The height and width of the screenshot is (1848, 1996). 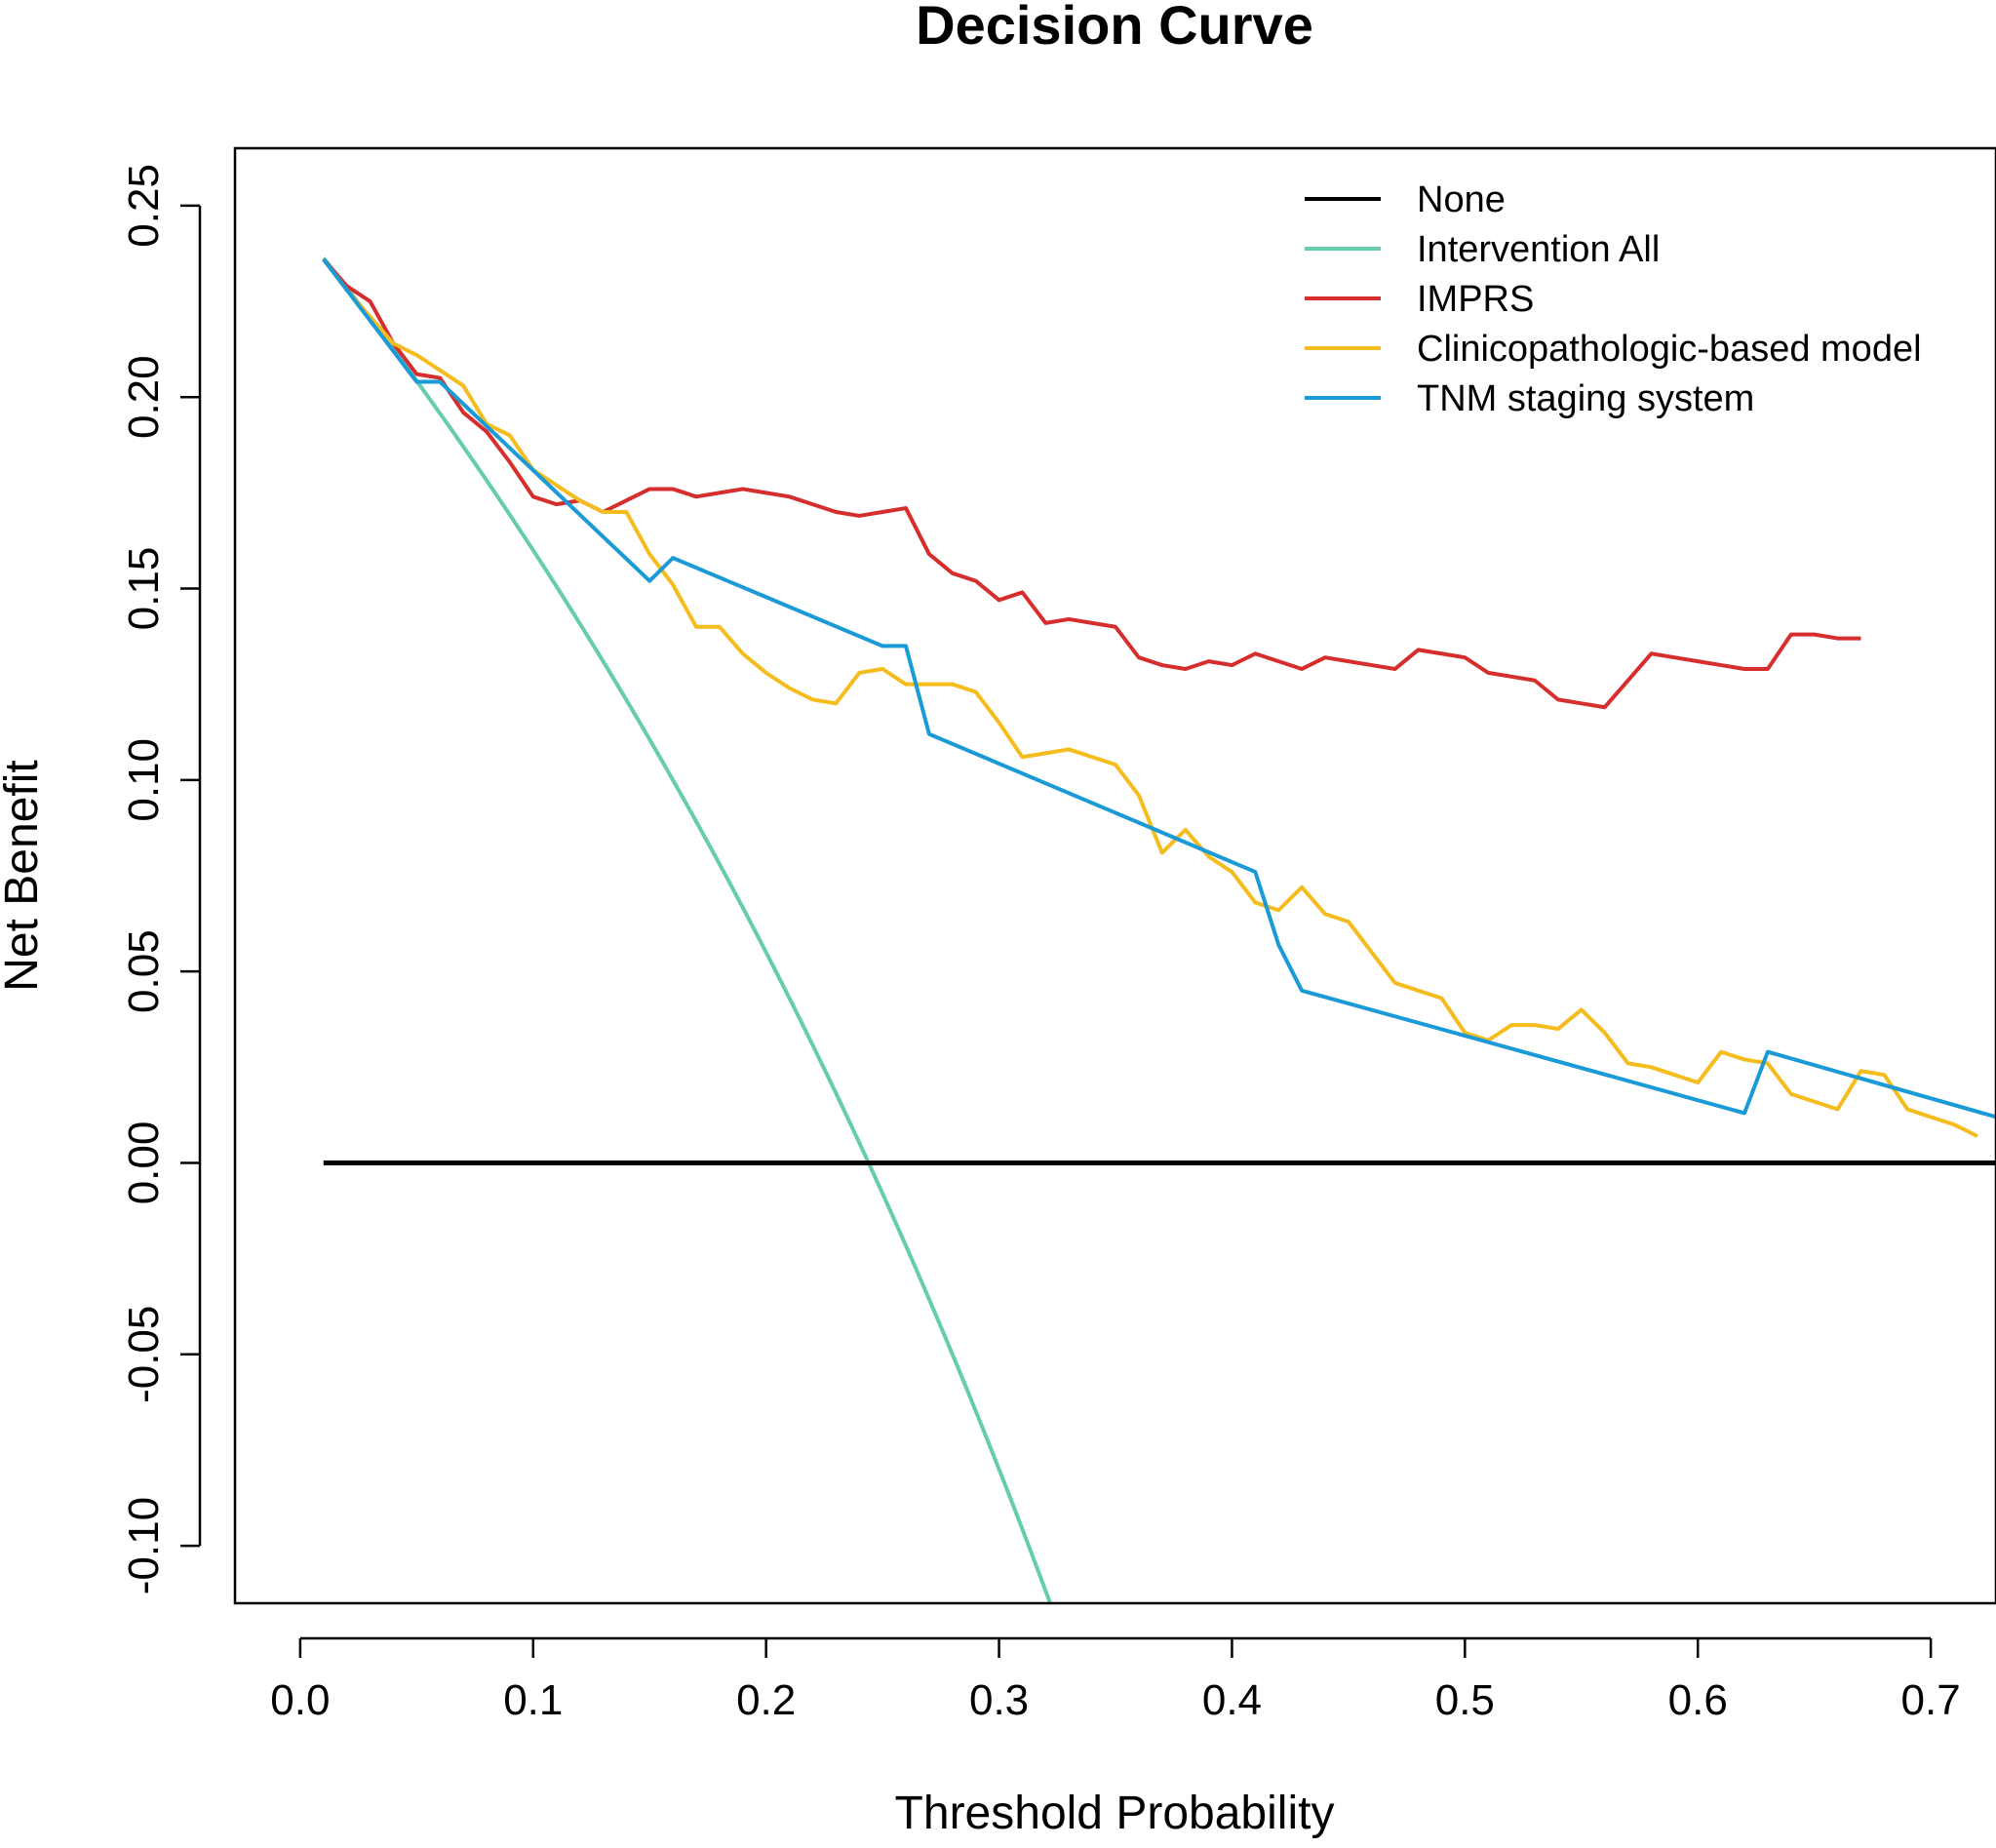 I want to click on x-tick-label: 0.7, so click(x=1931, y=1700).